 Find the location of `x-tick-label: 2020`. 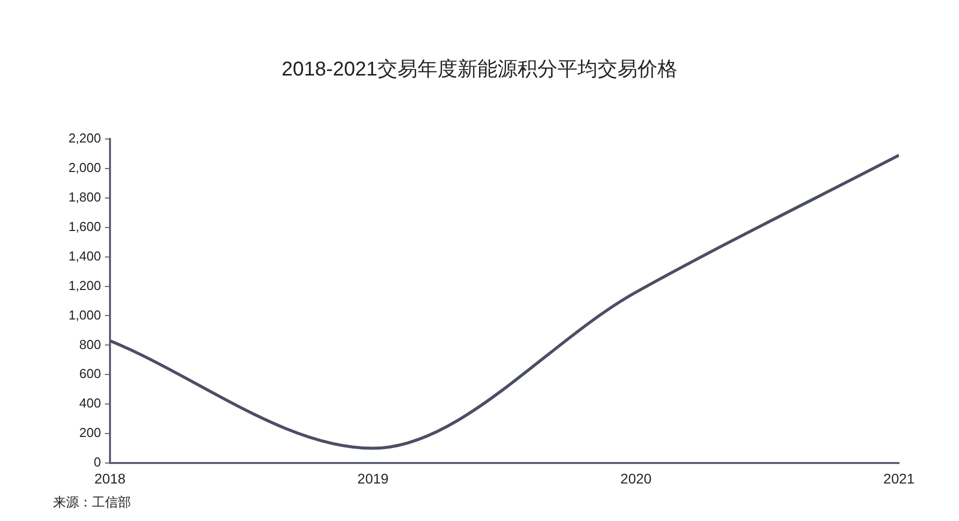

x-tick-label: 2020 is located at coordinates (636, 478).